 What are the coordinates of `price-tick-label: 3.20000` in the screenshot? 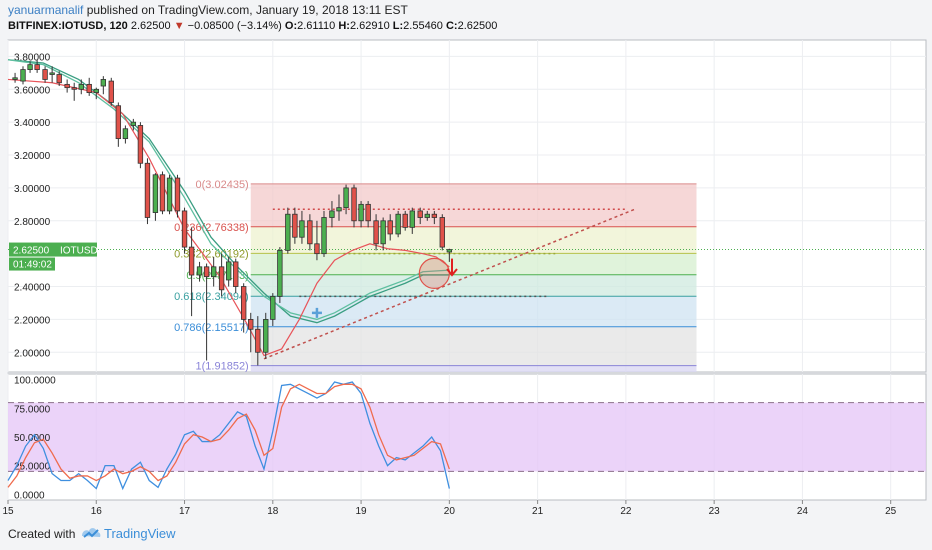 It's located at (32, 156).